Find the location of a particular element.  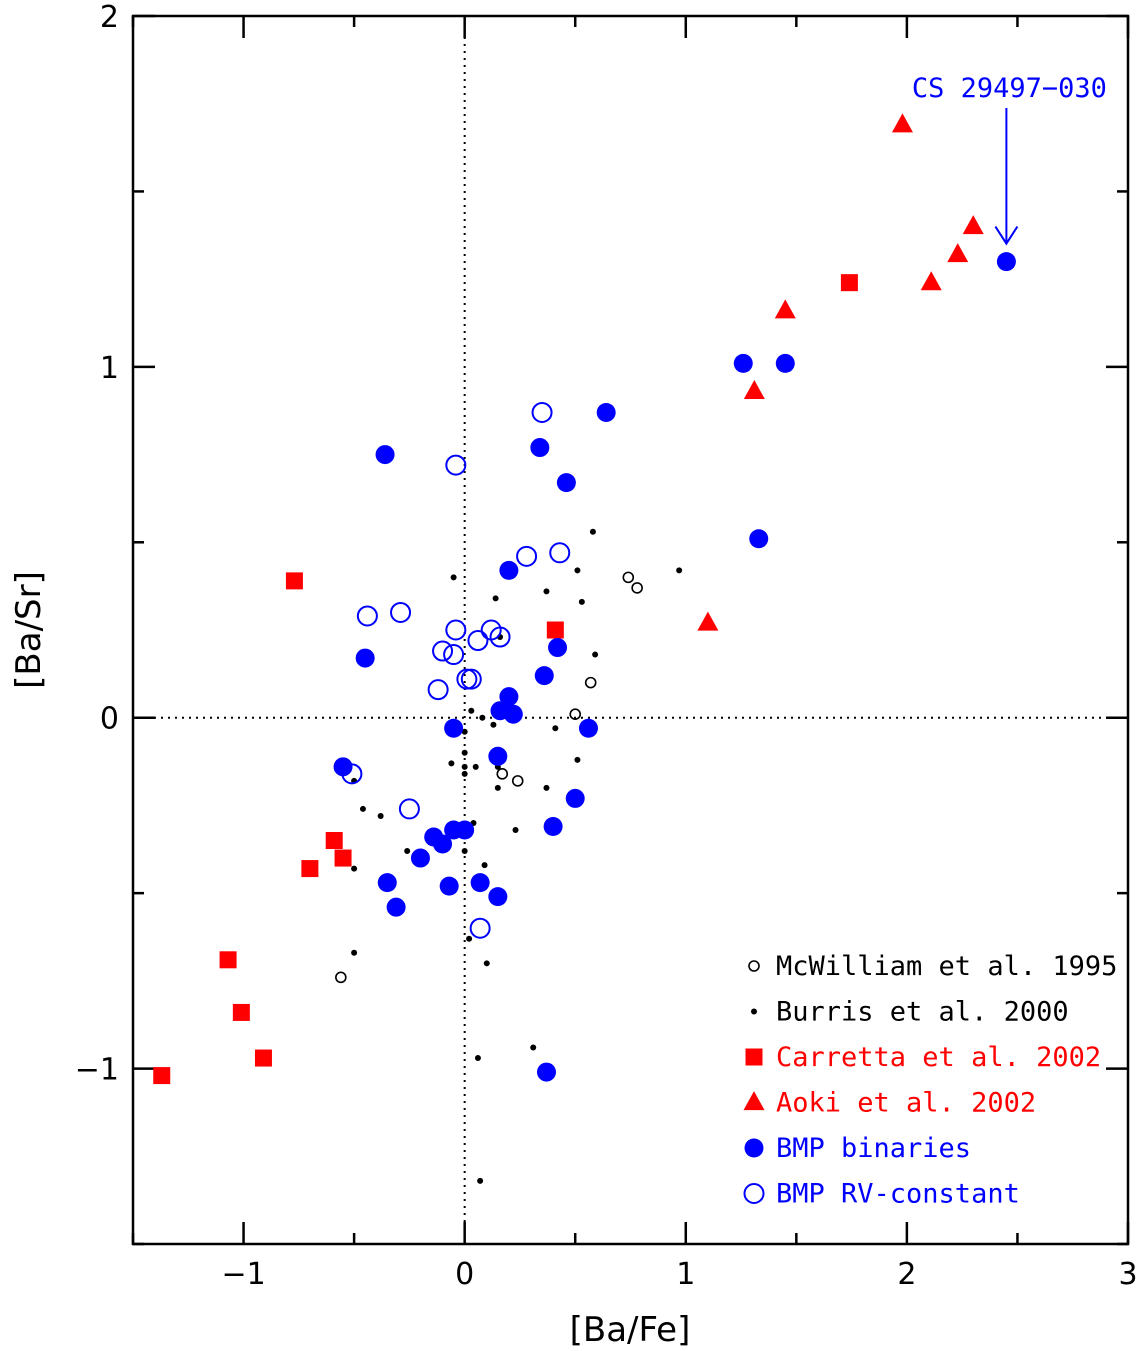

y-tick-label: −1 is located at coordinates (97, 1070).